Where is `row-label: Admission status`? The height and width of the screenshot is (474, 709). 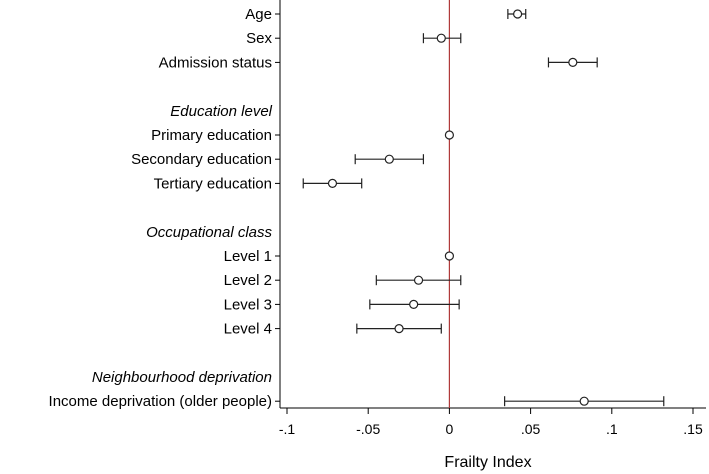
row-label: Admission status is located at coordinates (215, 62).